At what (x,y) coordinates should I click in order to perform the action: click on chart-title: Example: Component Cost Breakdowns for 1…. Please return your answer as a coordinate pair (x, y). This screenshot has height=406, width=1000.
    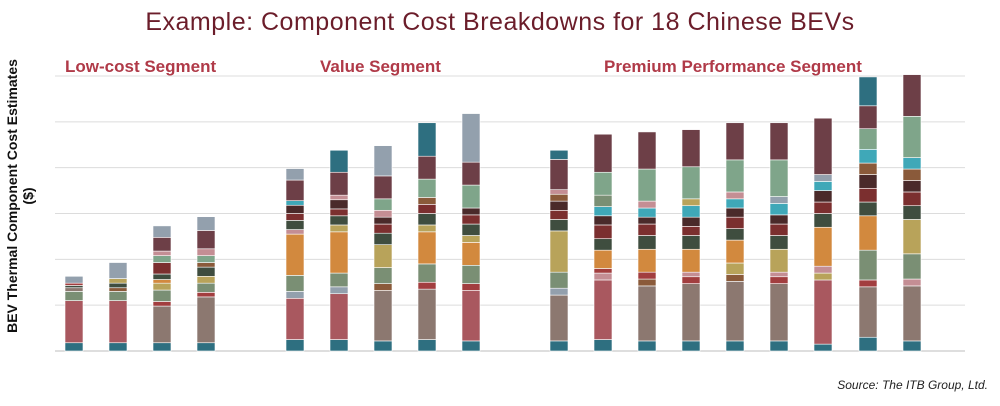
    Looking at the image, I should click on (500, 22).